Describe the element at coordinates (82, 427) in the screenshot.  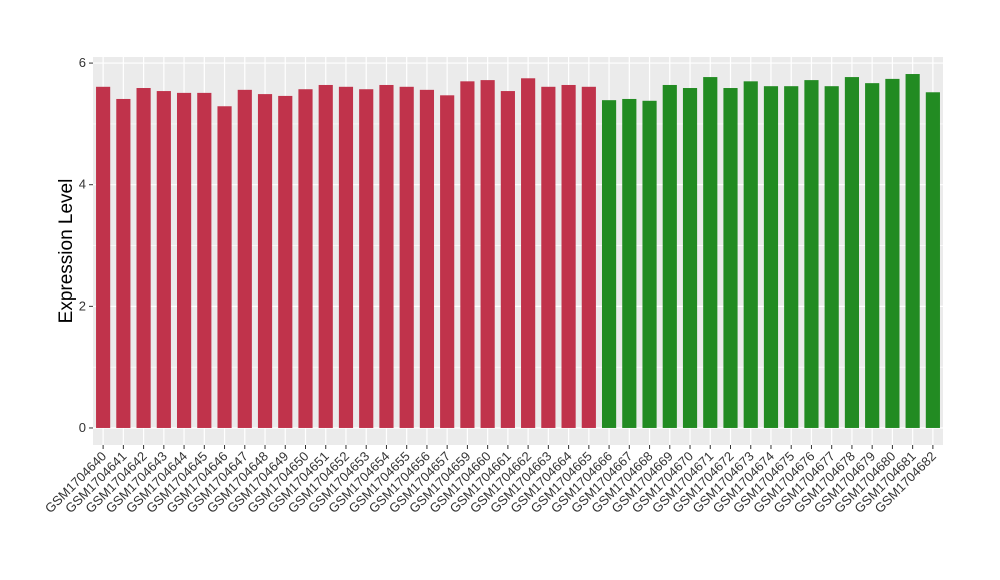
I see `y-tick-label: 0` at that location.